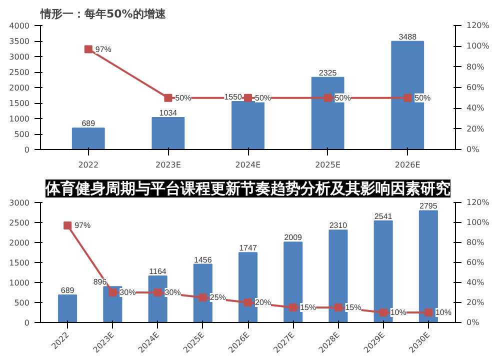 Image resolution: width=500 pixels, height=362 pixels. What do you see at coordinates (88, 165) in the screenshot?
I see `x-tick-label: 2022` at bounding box center [88, 165].